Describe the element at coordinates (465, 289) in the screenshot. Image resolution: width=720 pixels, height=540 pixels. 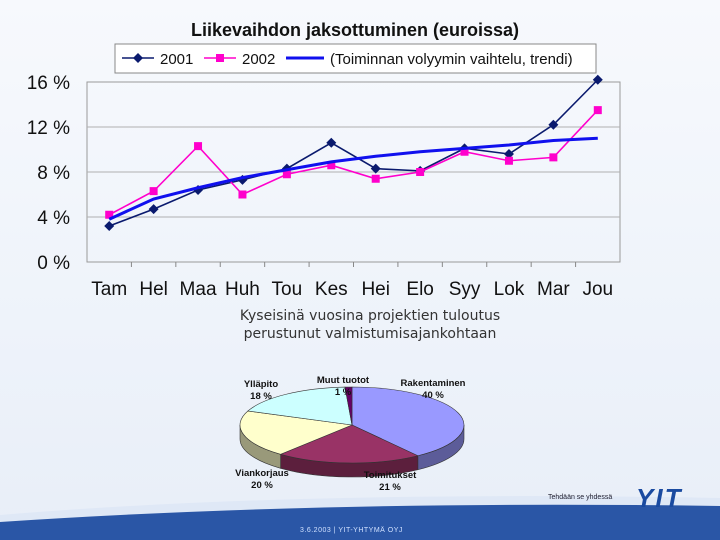
I see `x-tick-label: Syy` at that location.